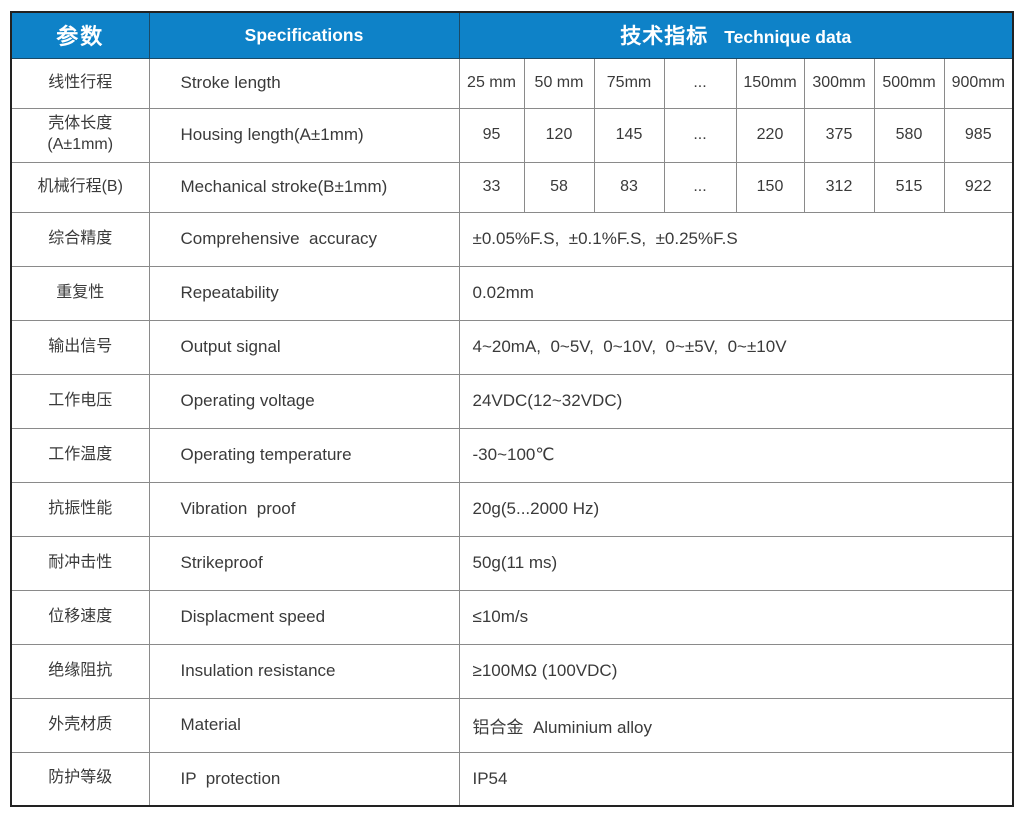 This screenshot has height=817, width=1031. I want to click on value-cell: 58, so click(559, 187).